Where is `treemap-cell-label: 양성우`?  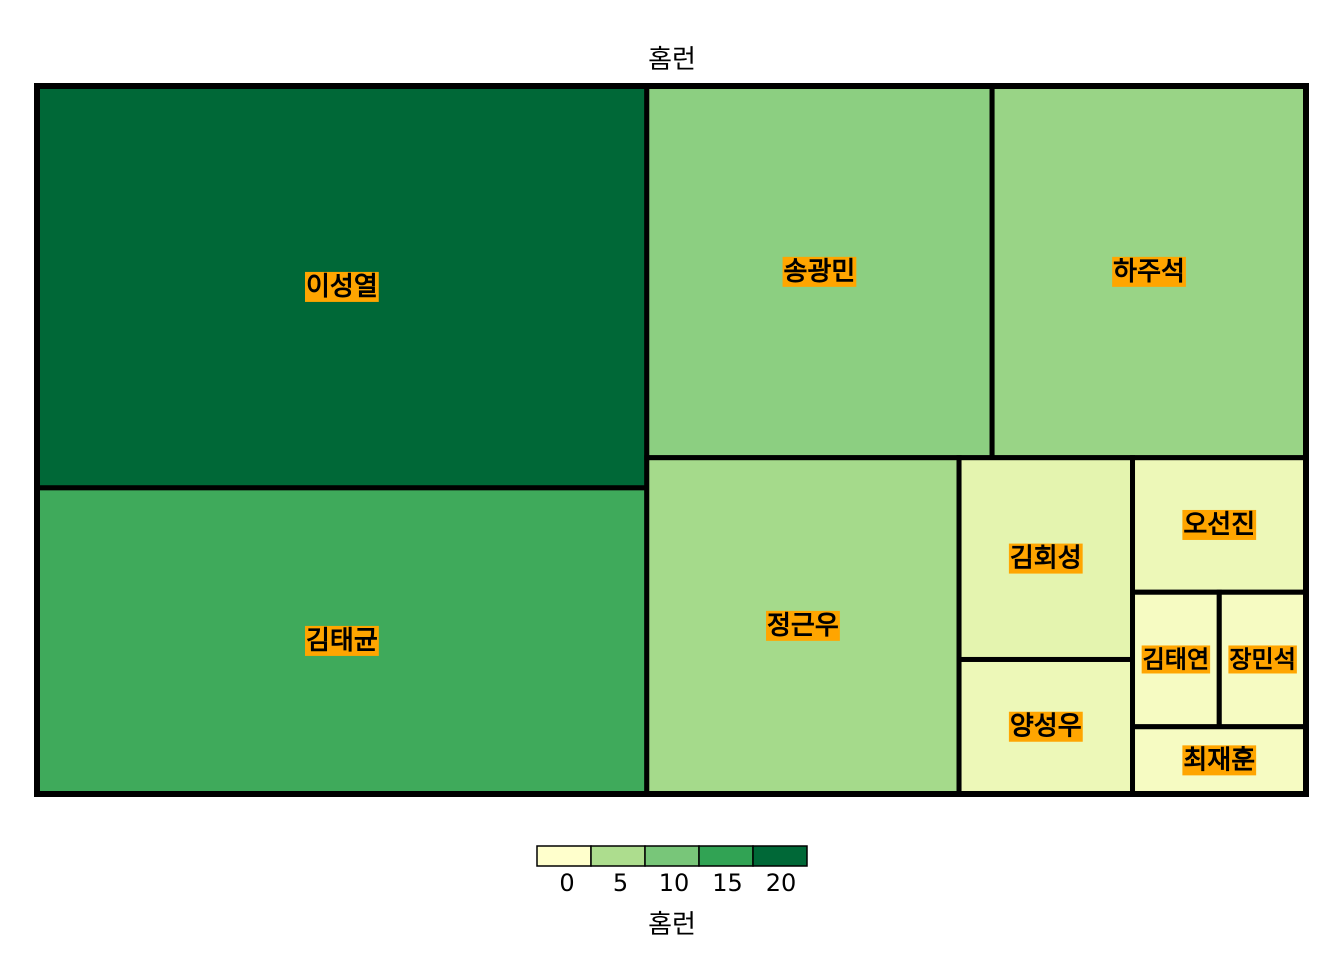
treemap-cell-label: 양성우 is located at coordinates (1046, 727).